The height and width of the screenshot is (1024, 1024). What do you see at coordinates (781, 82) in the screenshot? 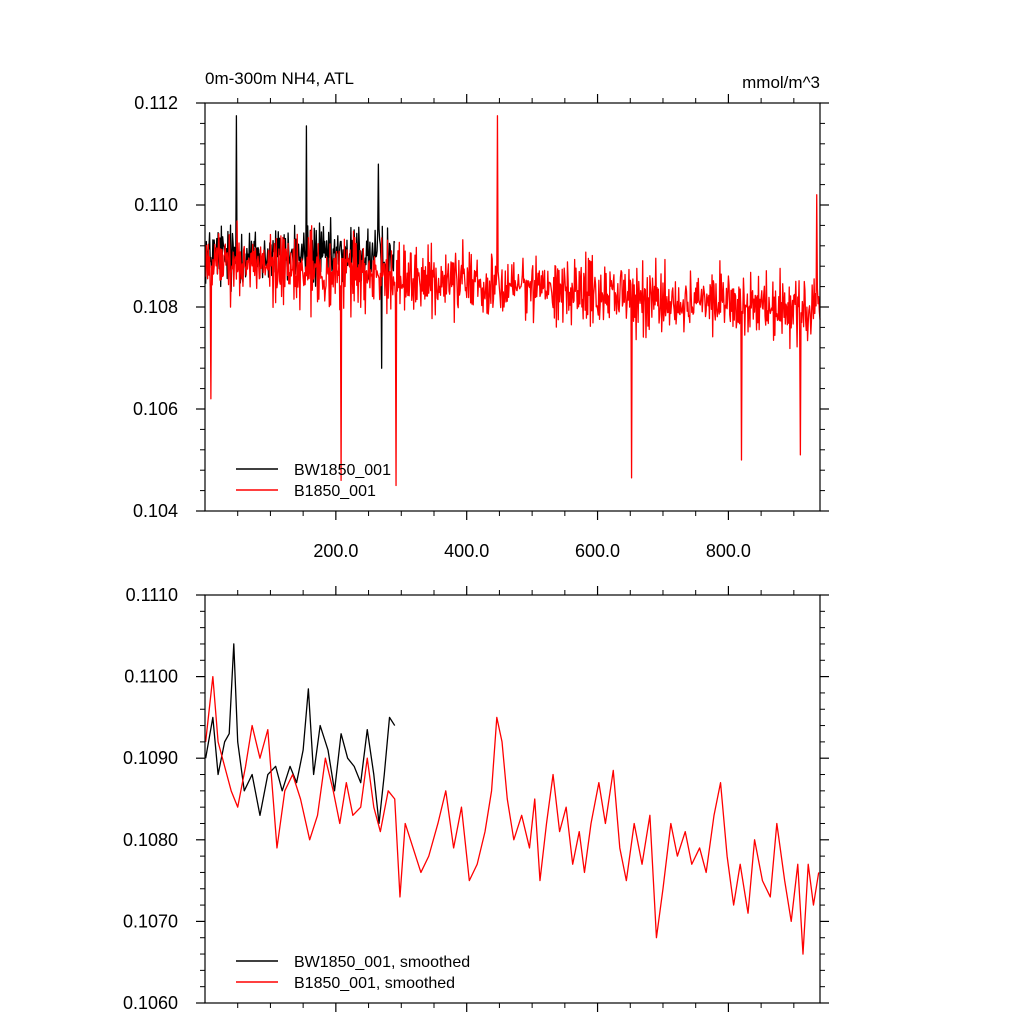
I see `top-panel-units: mmol/m^3` at bounding box center [781, 82].